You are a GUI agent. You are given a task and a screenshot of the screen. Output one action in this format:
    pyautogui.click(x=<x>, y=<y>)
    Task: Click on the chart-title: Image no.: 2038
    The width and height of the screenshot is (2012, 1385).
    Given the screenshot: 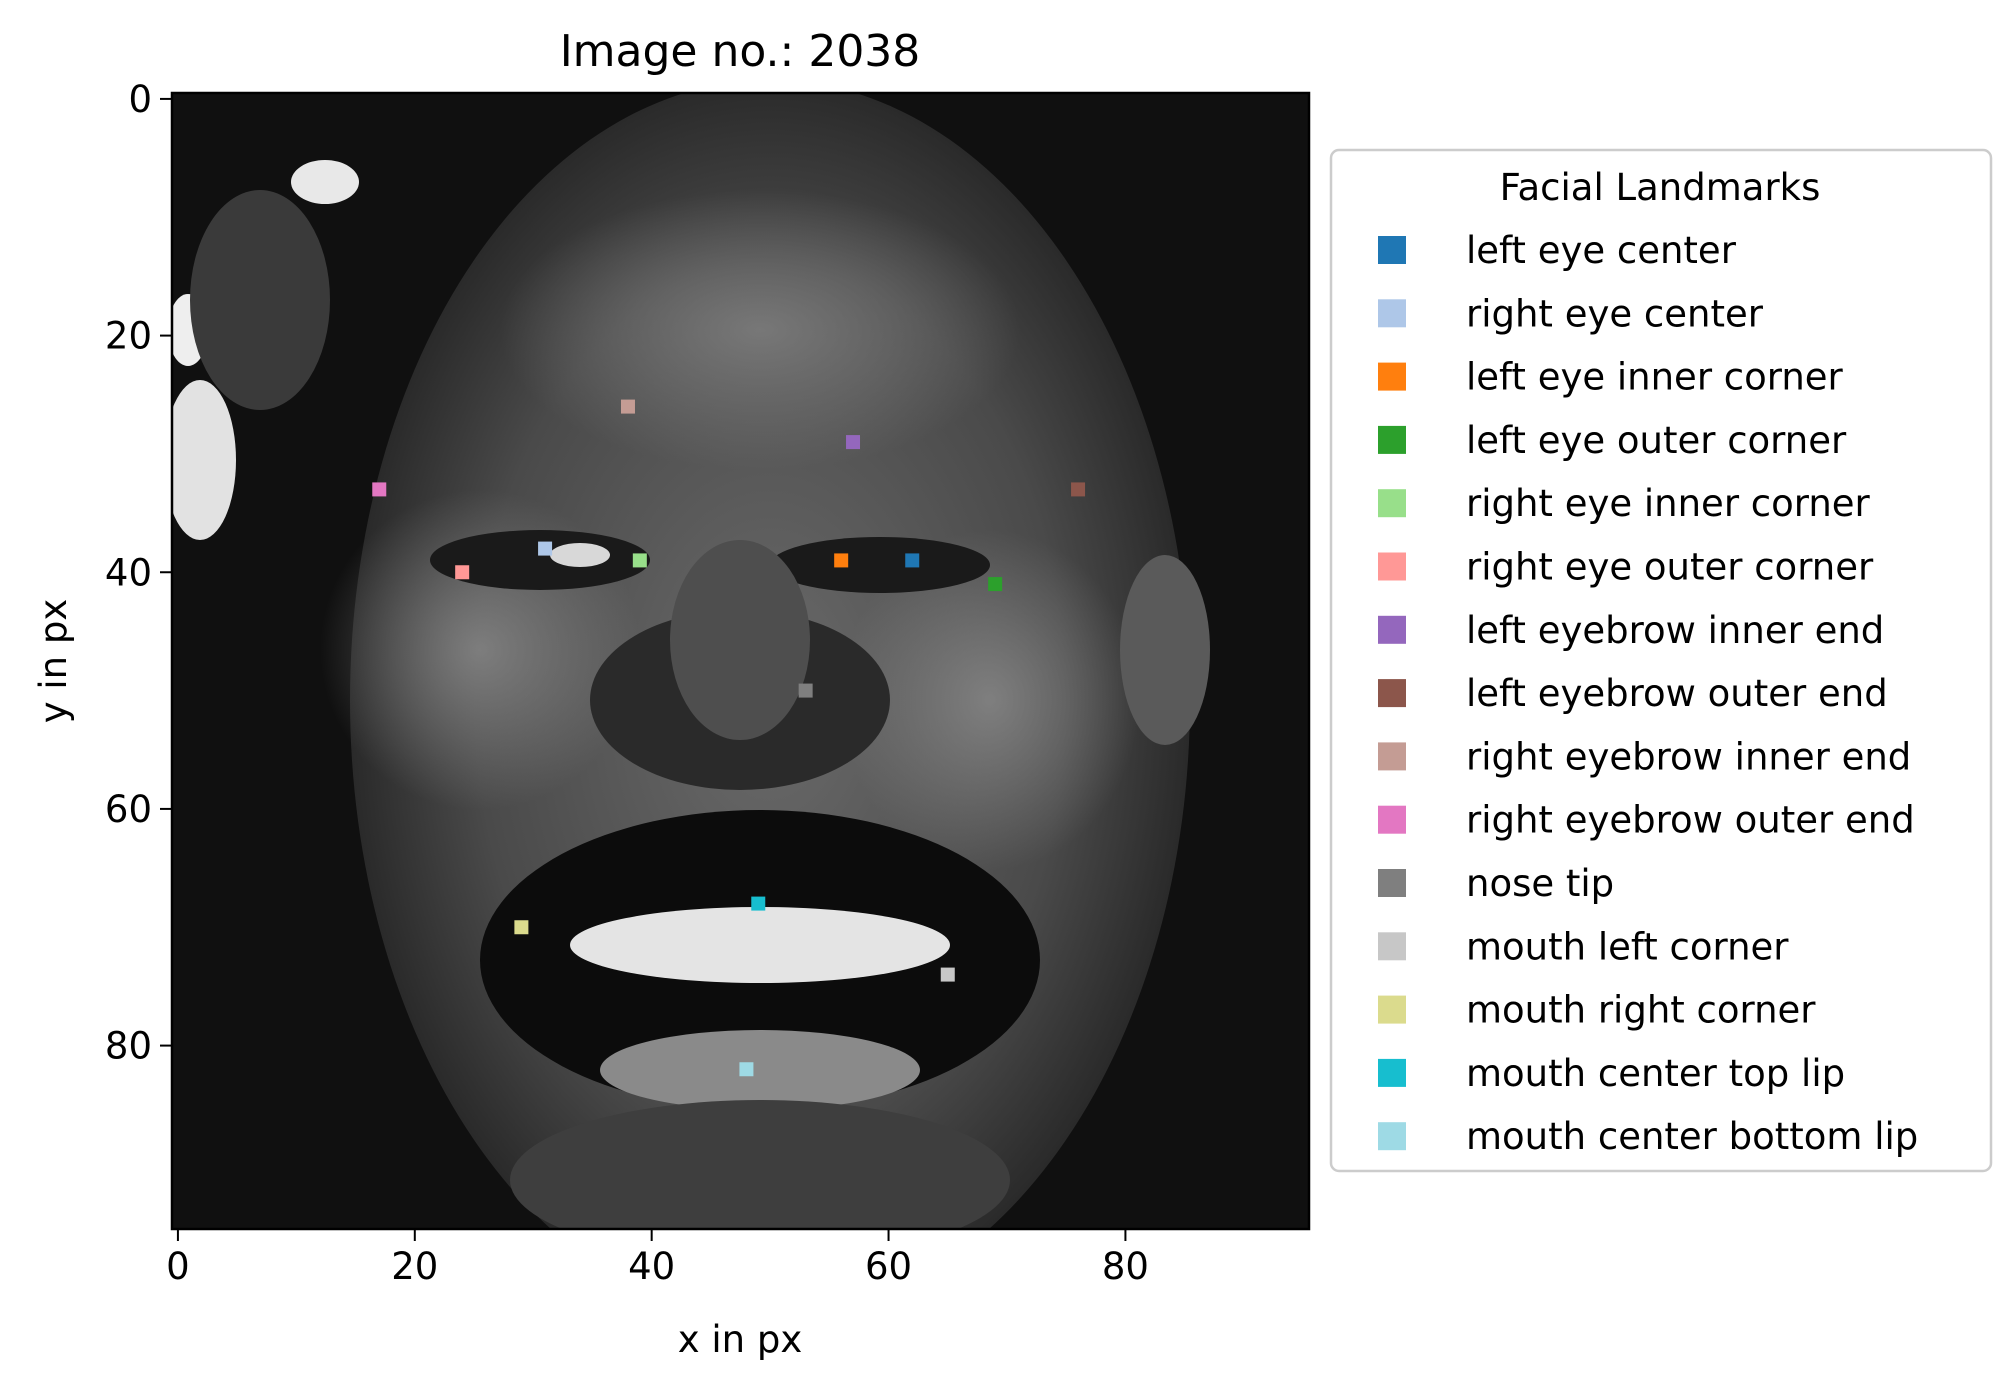 What is the action you would take?
    pyautogui.click(x=740, y=51)
    